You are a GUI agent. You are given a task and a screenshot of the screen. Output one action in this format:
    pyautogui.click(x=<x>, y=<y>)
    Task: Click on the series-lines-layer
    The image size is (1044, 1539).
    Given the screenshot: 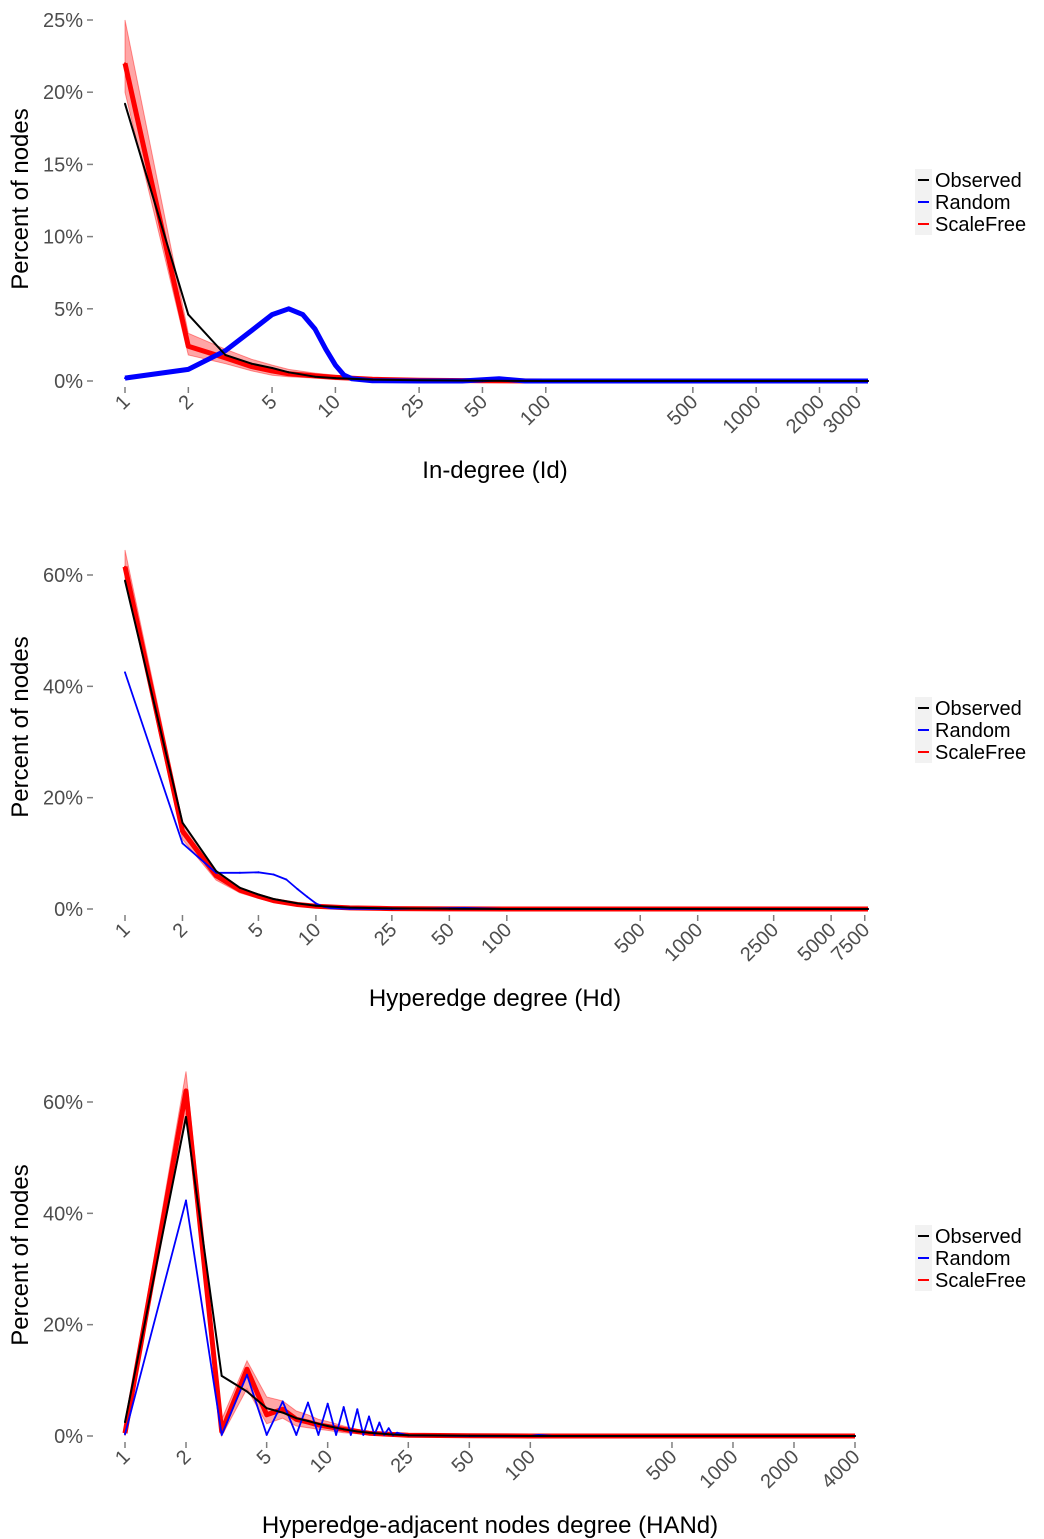 What is the action you would take?
    pyautogui.click(x=495, y=223)
    